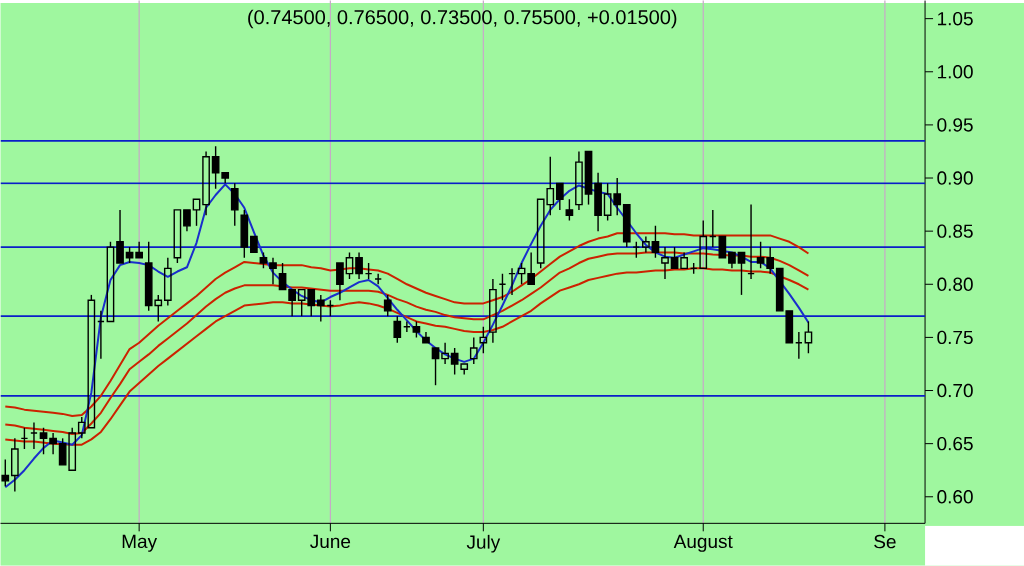 This screenshot has width=1024, height=566. Describe the element at coordinates (955, 19) in the screenshot. I see `y-tick-label: 1.05` at that location.